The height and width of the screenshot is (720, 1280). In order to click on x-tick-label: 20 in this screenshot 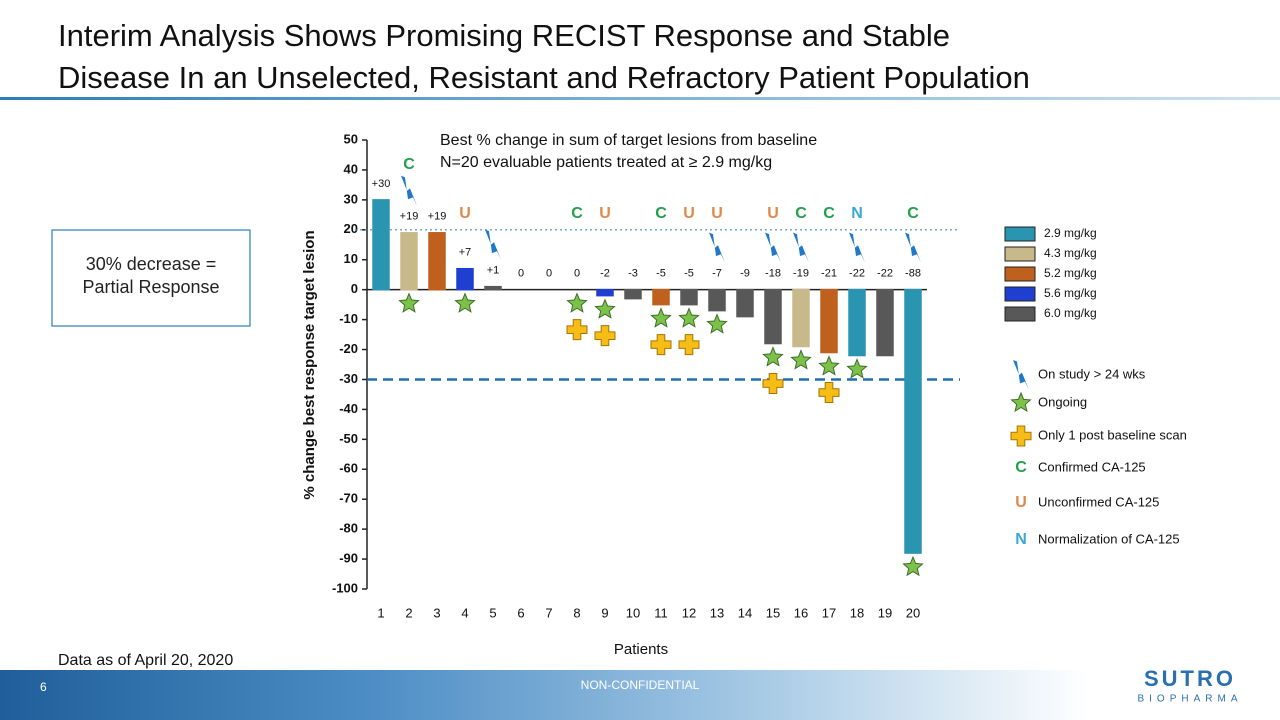, I will do `click(913, 612)`.